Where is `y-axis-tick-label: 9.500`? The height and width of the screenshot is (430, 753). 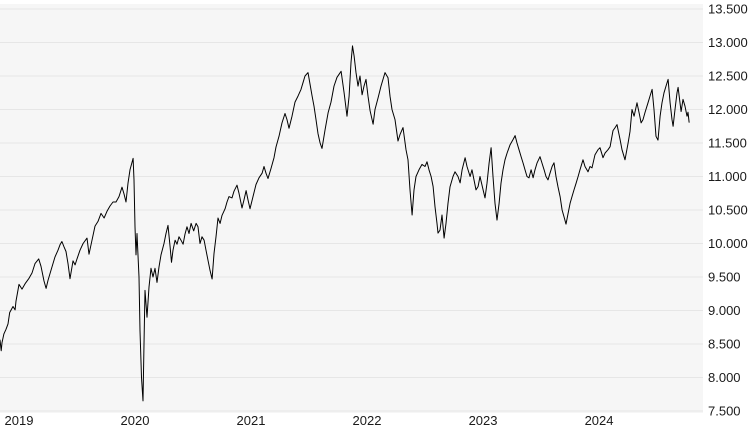
y-axis-tick-label: 9.500 is located at coordinates (724, 277).